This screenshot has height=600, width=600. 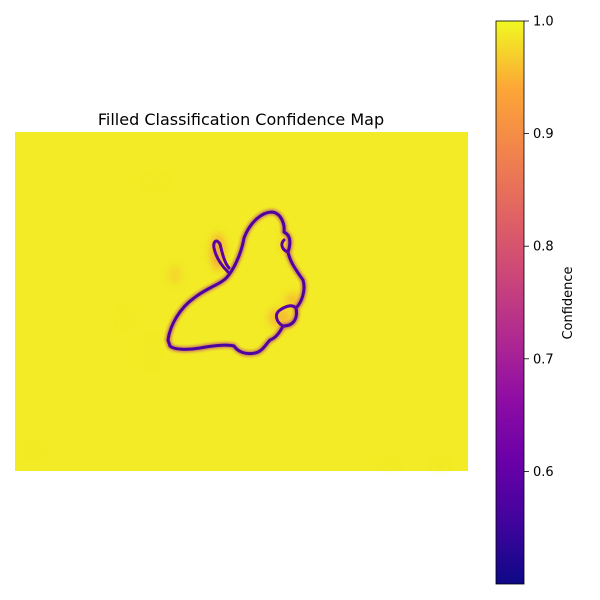 I want to click on boundary-line, so click(x=236, y=283).